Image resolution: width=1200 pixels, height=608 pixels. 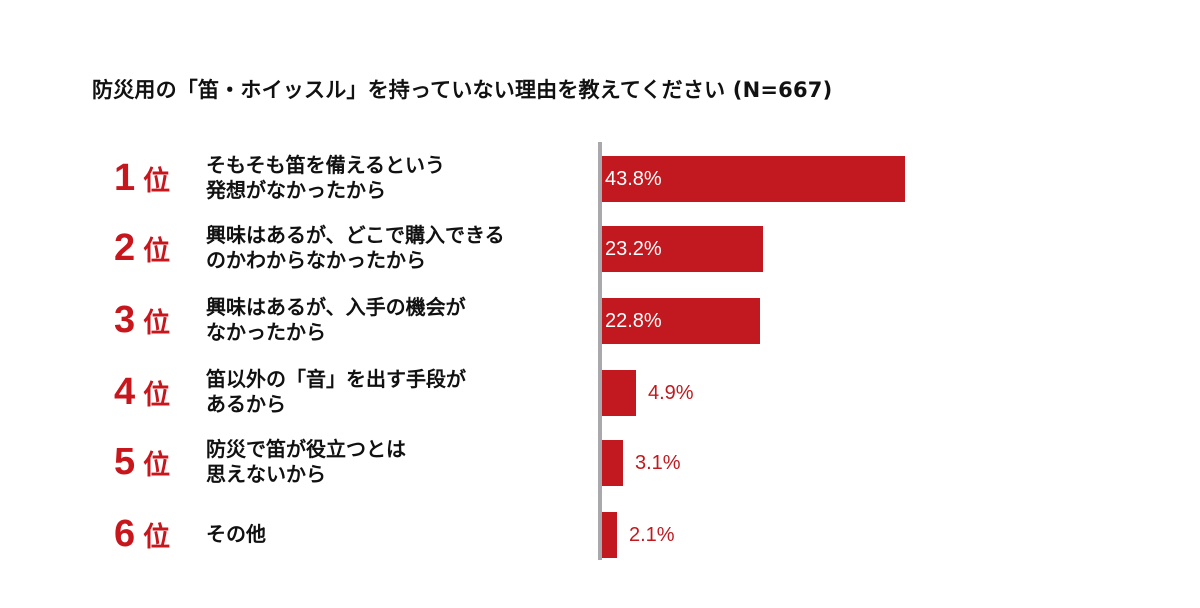 I want to click on rank-number: 6, so click(x=125, y=533).